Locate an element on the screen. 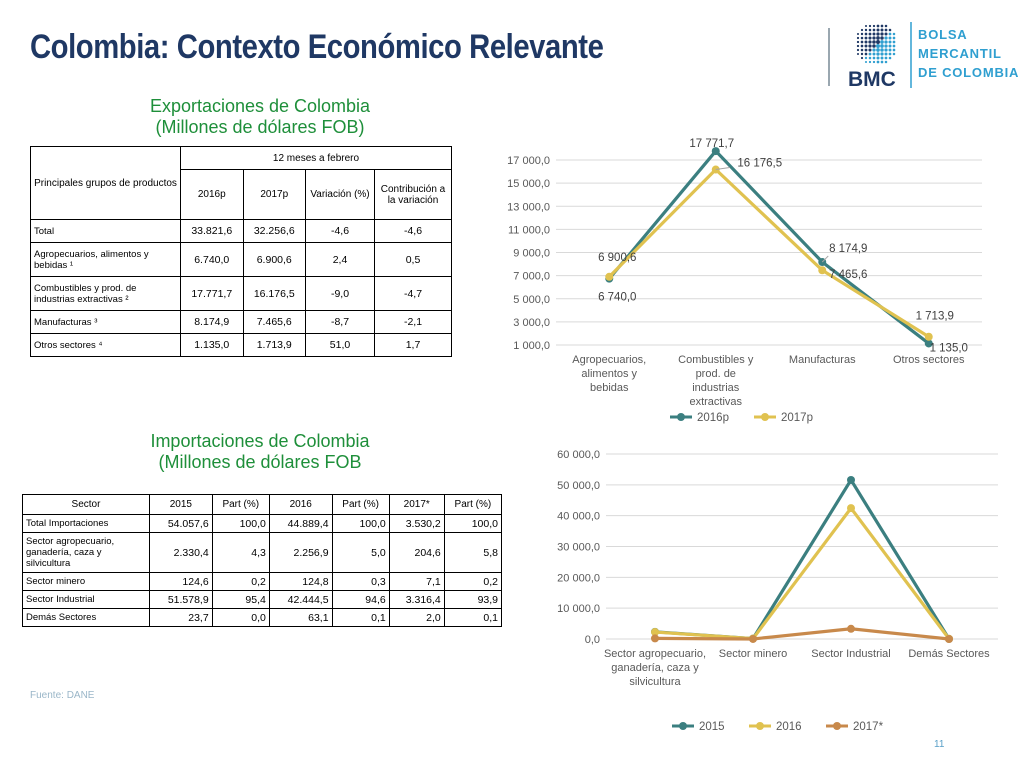  exports-cell: 7.465,6 is located at coordinates (274, 322).